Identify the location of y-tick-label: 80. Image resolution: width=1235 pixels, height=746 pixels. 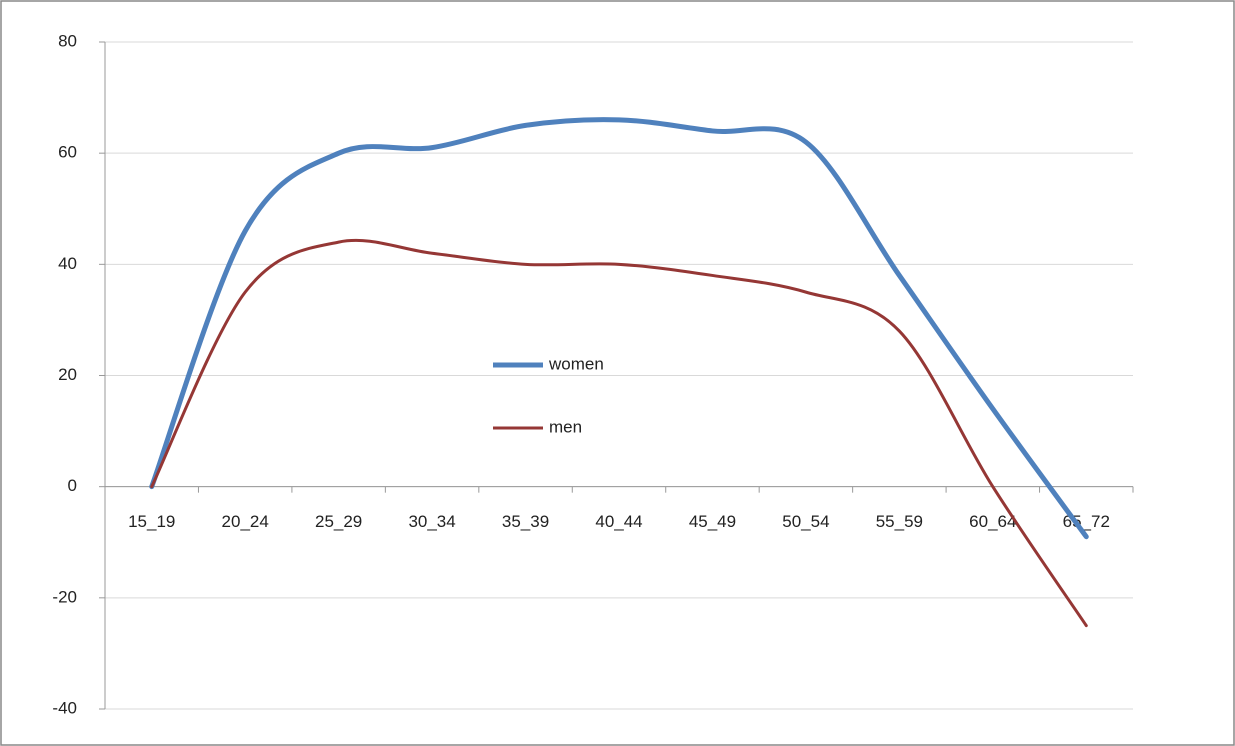
(67, 40).